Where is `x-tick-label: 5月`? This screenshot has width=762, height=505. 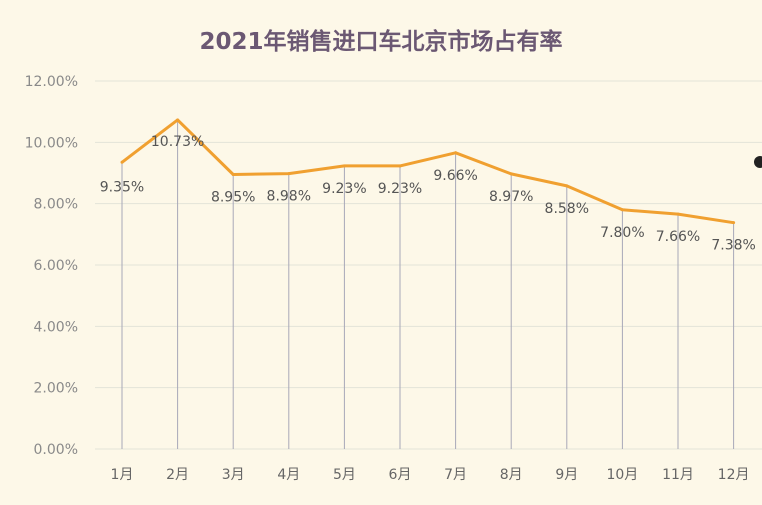 x-tick-label: 5月 is located at coordinates (344, 475).